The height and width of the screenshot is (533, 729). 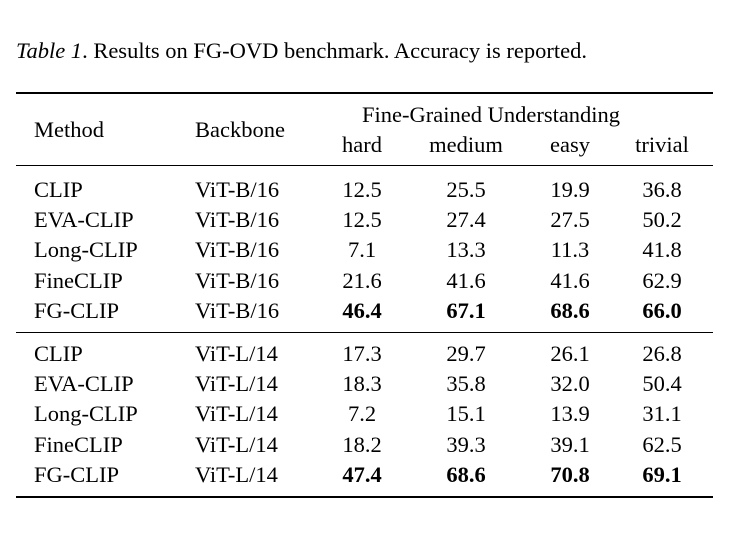 What do you see at coordinates (466, 310) in the screenshot?
I see `cell-value-medium: 67.1` at bounding box center [466, 310].